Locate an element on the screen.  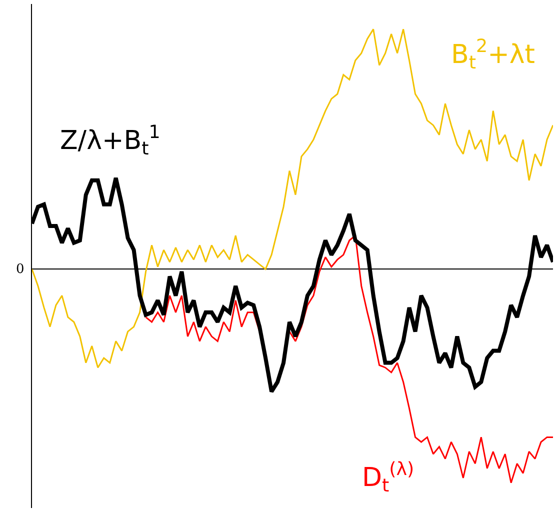
series-label: B$_{t}$$^{2}$+λt is located at coordinates (493, 55).